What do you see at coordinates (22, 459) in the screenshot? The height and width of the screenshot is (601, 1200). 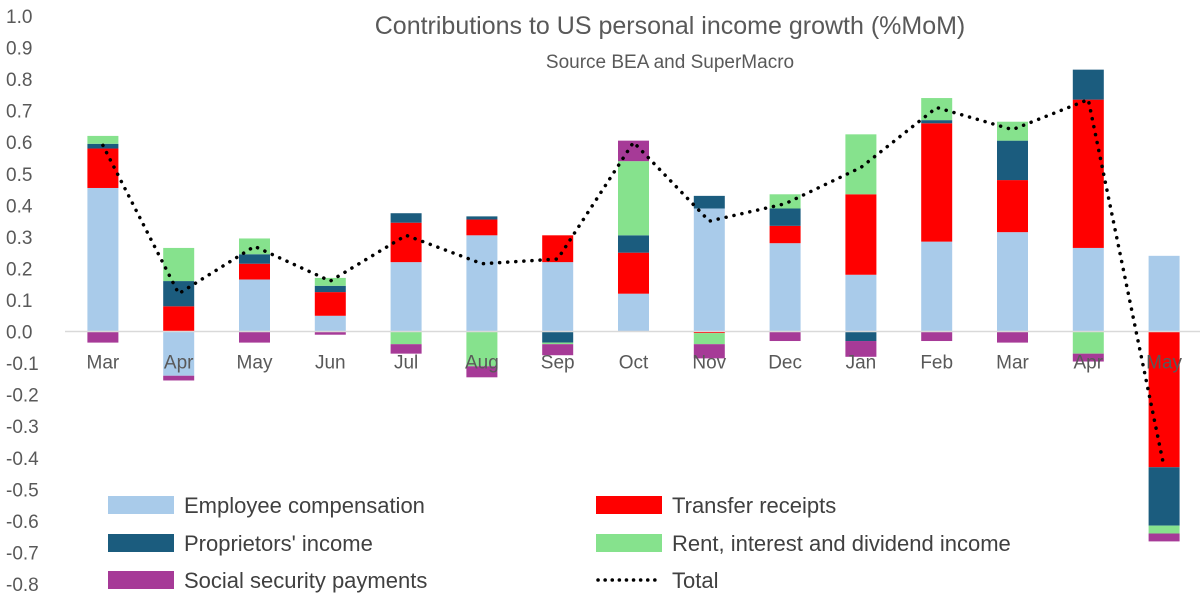 I see `y-tick-label: -0.4` at bounding box center [22, 459].